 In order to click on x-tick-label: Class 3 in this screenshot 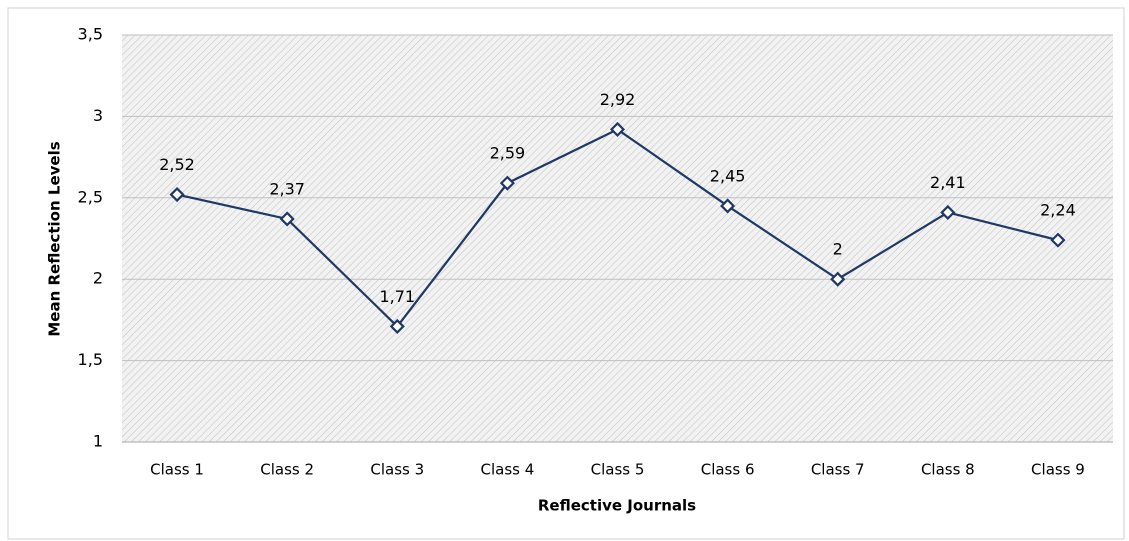, I will do `click(397, 470)`.